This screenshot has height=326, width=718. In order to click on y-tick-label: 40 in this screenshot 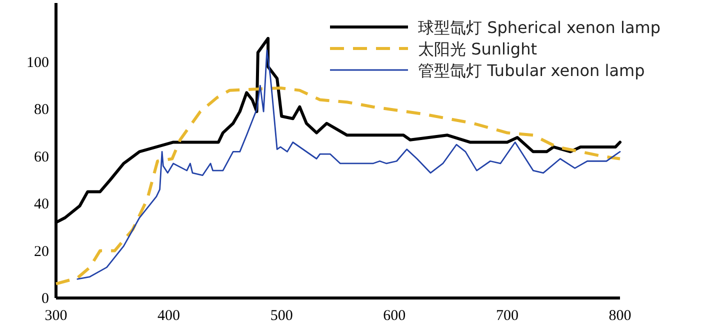, I will do `click(41, 204)`.